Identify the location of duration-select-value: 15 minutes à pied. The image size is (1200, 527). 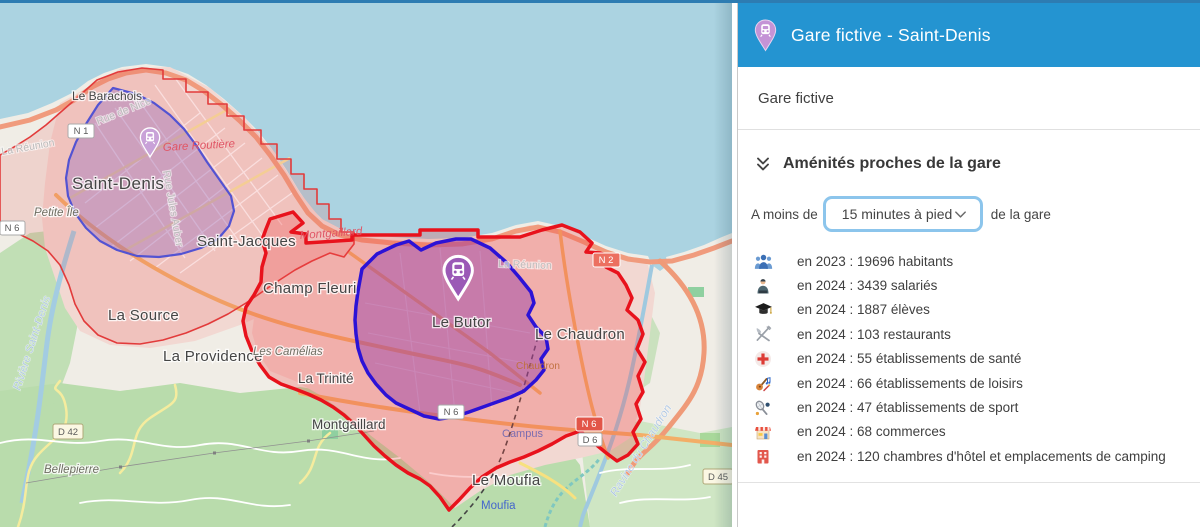
(897, 214).